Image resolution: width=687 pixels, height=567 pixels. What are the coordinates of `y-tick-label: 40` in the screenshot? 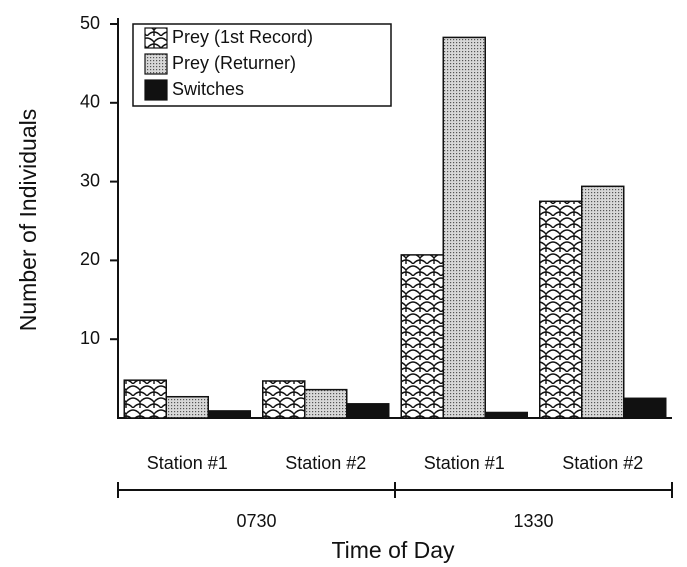 It's located at (90, 102).